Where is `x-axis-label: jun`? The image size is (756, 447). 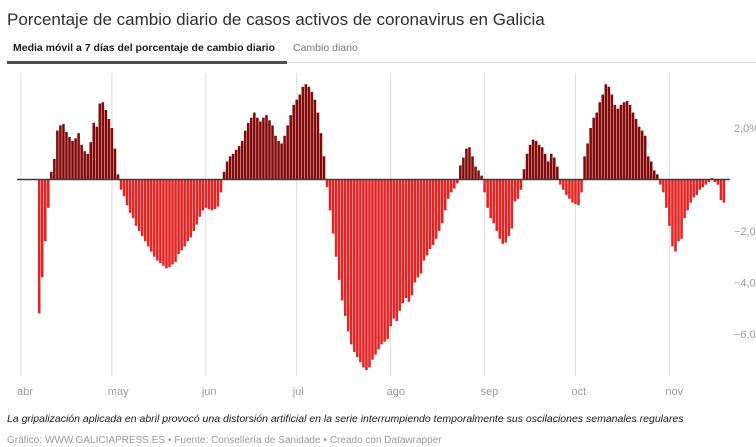
x-axis-label: jun is located at coordinates (209, 392).